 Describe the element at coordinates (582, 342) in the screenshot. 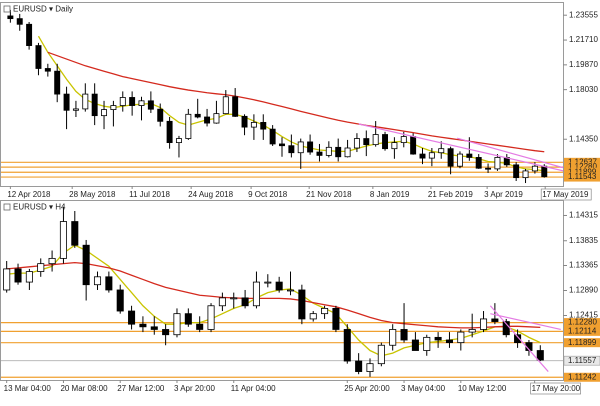

I see `level-price-label: 1.11899` at that location.